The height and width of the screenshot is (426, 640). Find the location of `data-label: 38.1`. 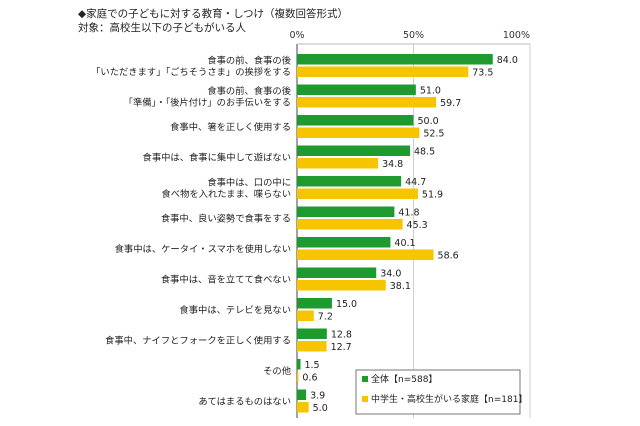

data-label: 38.1 is located at coordinates (400, 286).